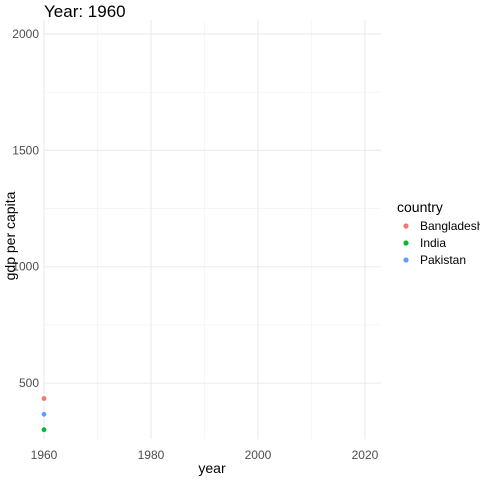  I want to click on point-bangladesh, so click(44, 398).